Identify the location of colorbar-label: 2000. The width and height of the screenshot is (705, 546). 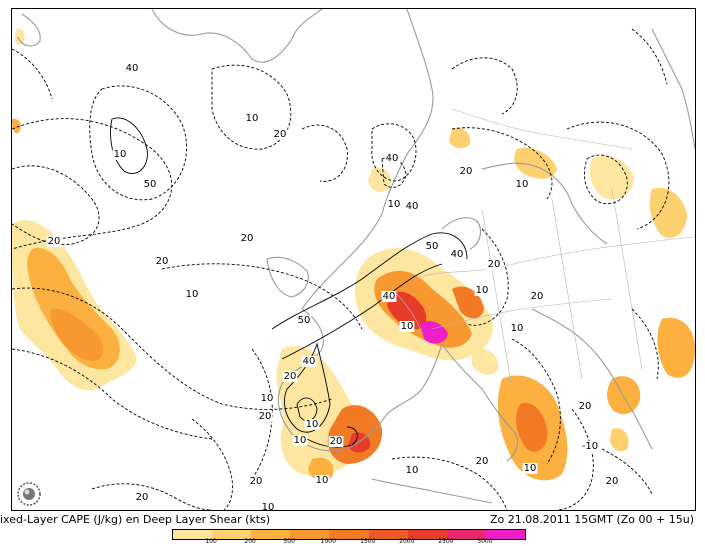
(407, 541).